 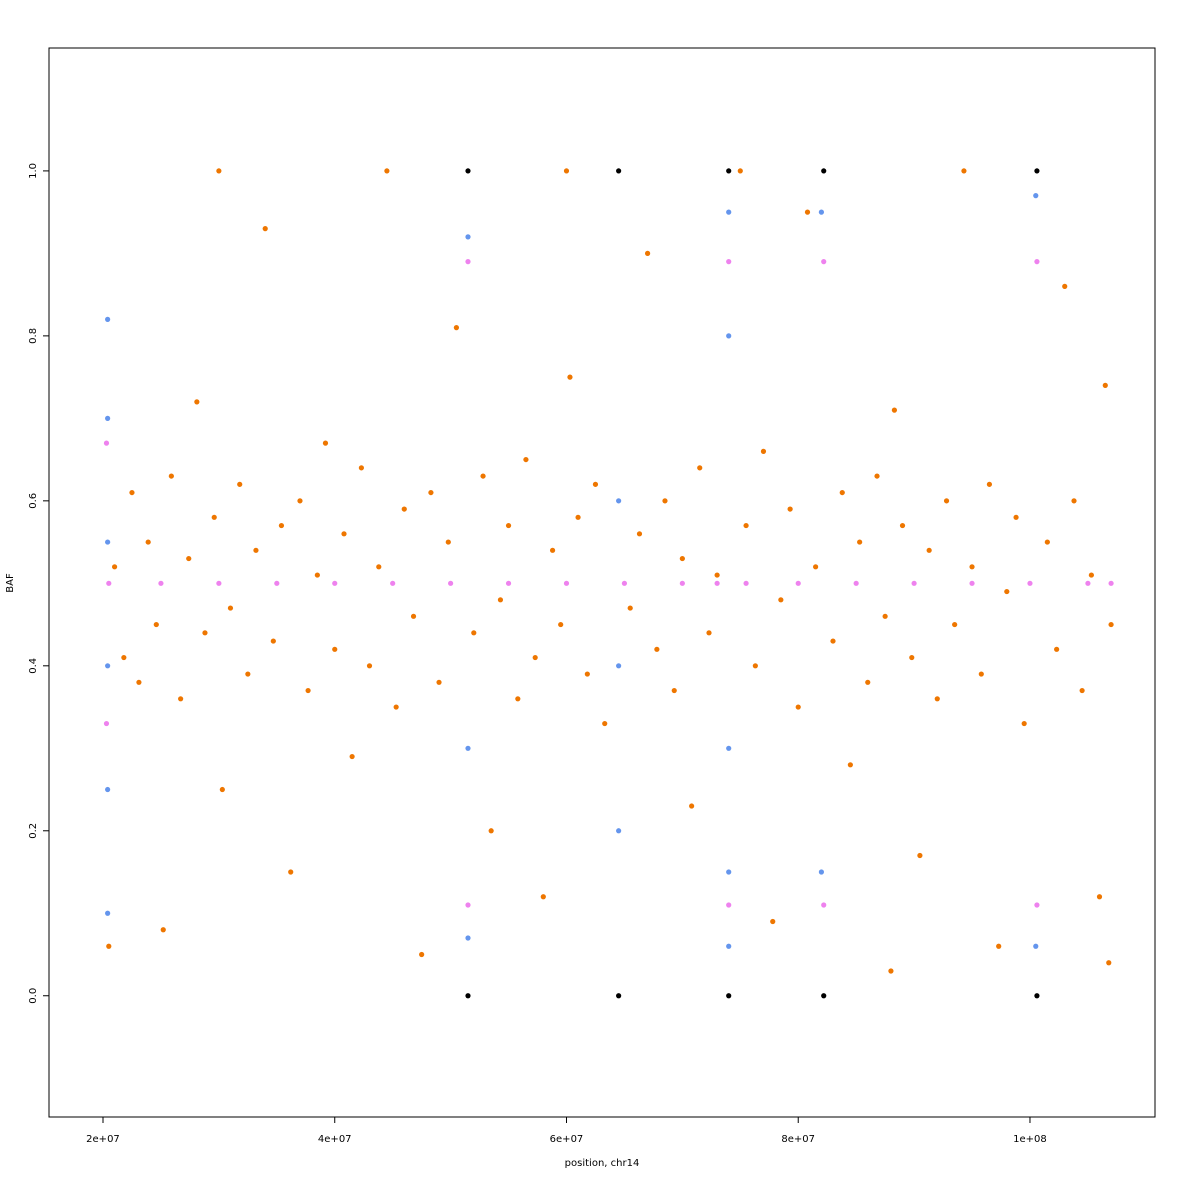 What do you see at coordinates (33, 831) in the screenshot?
I see `y-tick-label: 0.2` at bounding box center [33, 831].